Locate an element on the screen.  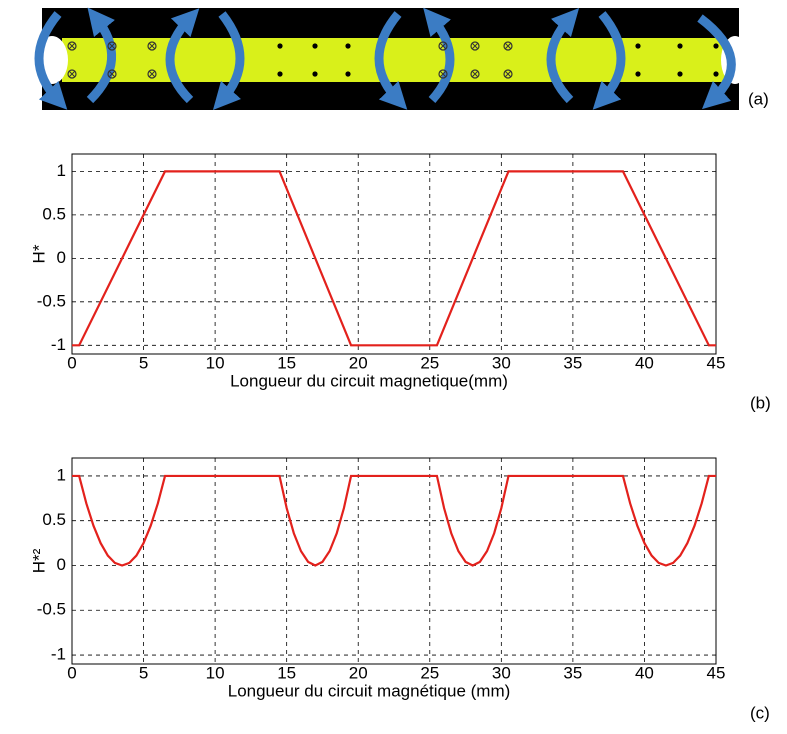
y-axis-label: H* is located at coordinates (38, 253).